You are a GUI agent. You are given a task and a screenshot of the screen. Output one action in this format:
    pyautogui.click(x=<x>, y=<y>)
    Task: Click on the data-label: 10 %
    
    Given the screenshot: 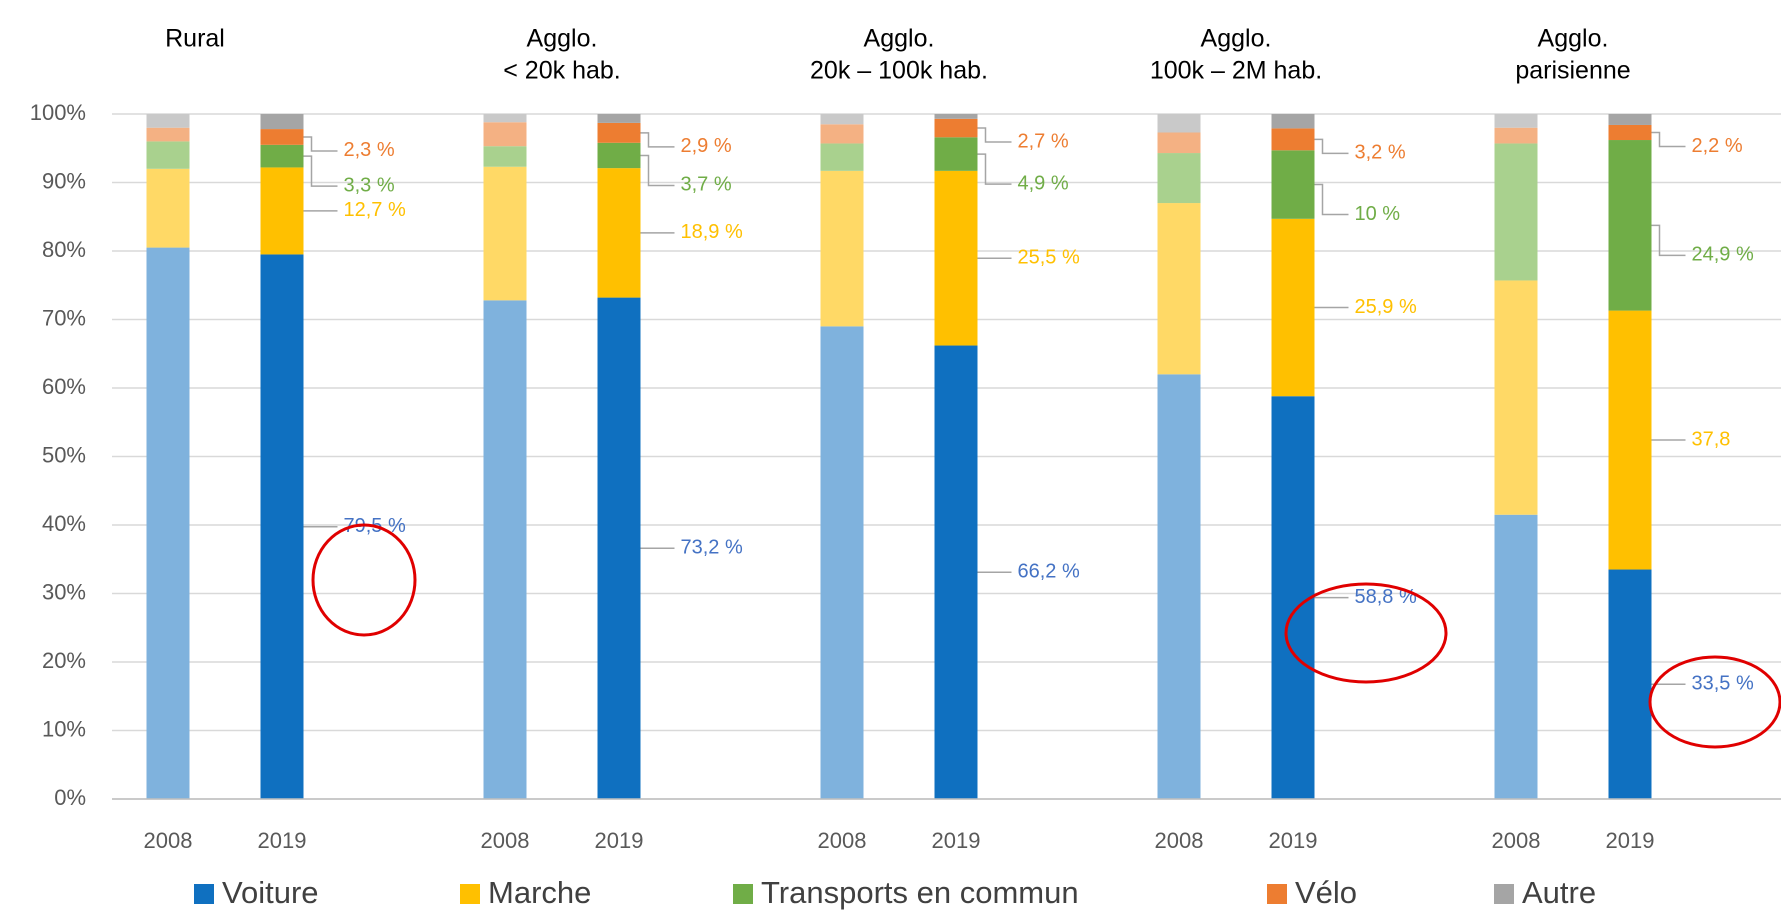 What is the action you would take?
    pyautogui.click(x=1378, y=214)
    